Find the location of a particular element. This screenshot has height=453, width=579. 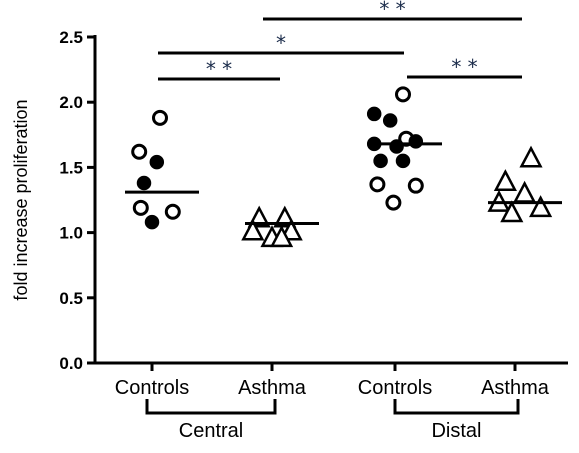

group-label: Distal is located at coordinates (456, 431).